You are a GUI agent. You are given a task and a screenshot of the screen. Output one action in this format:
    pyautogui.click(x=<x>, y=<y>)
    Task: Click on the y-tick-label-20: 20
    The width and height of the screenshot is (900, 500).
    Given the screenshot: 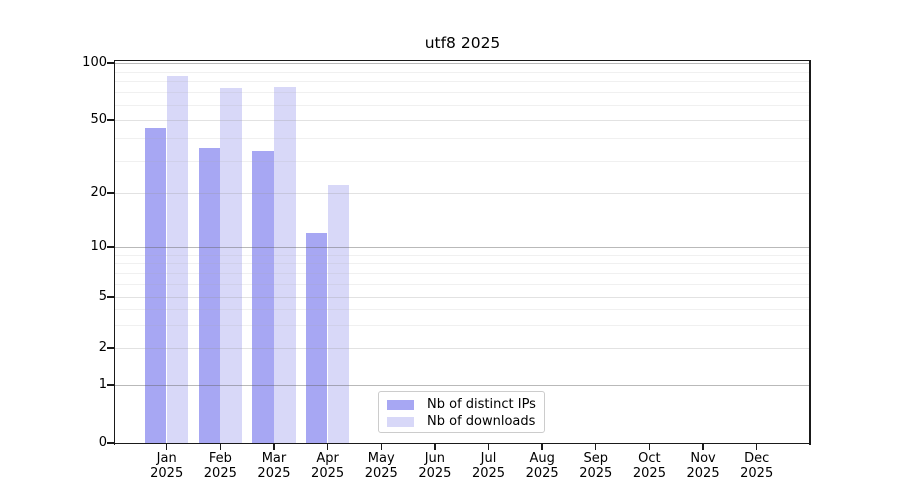 What is the action you would take?
    pyautogui.click(x=98, y=192)
    